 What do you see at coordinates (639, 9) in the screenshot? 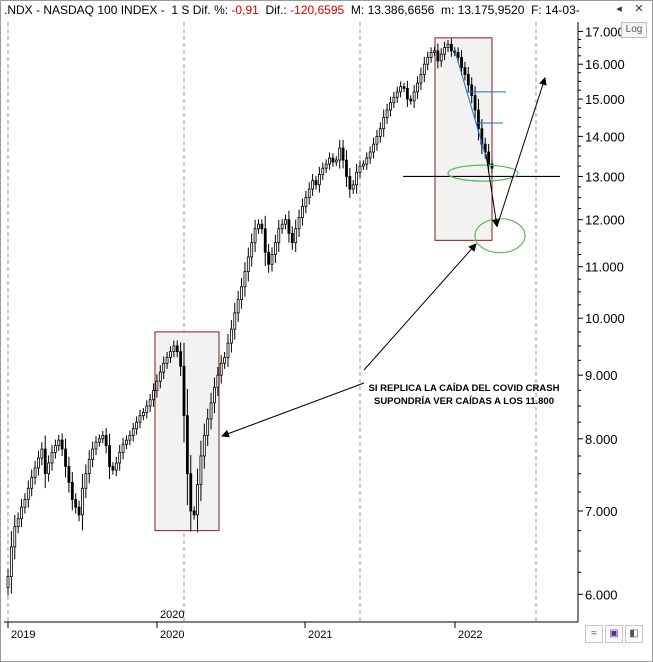
I see `close-icon: ✕` at bounding box center [639, 9].